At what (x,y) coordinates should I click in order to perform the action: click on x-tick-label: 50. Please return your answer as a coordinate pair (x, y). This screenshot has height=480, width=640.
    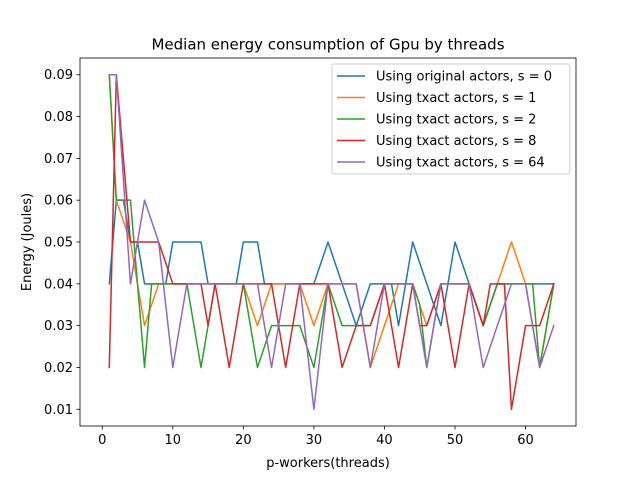
    Looking at the image, I should click on (455, 440).